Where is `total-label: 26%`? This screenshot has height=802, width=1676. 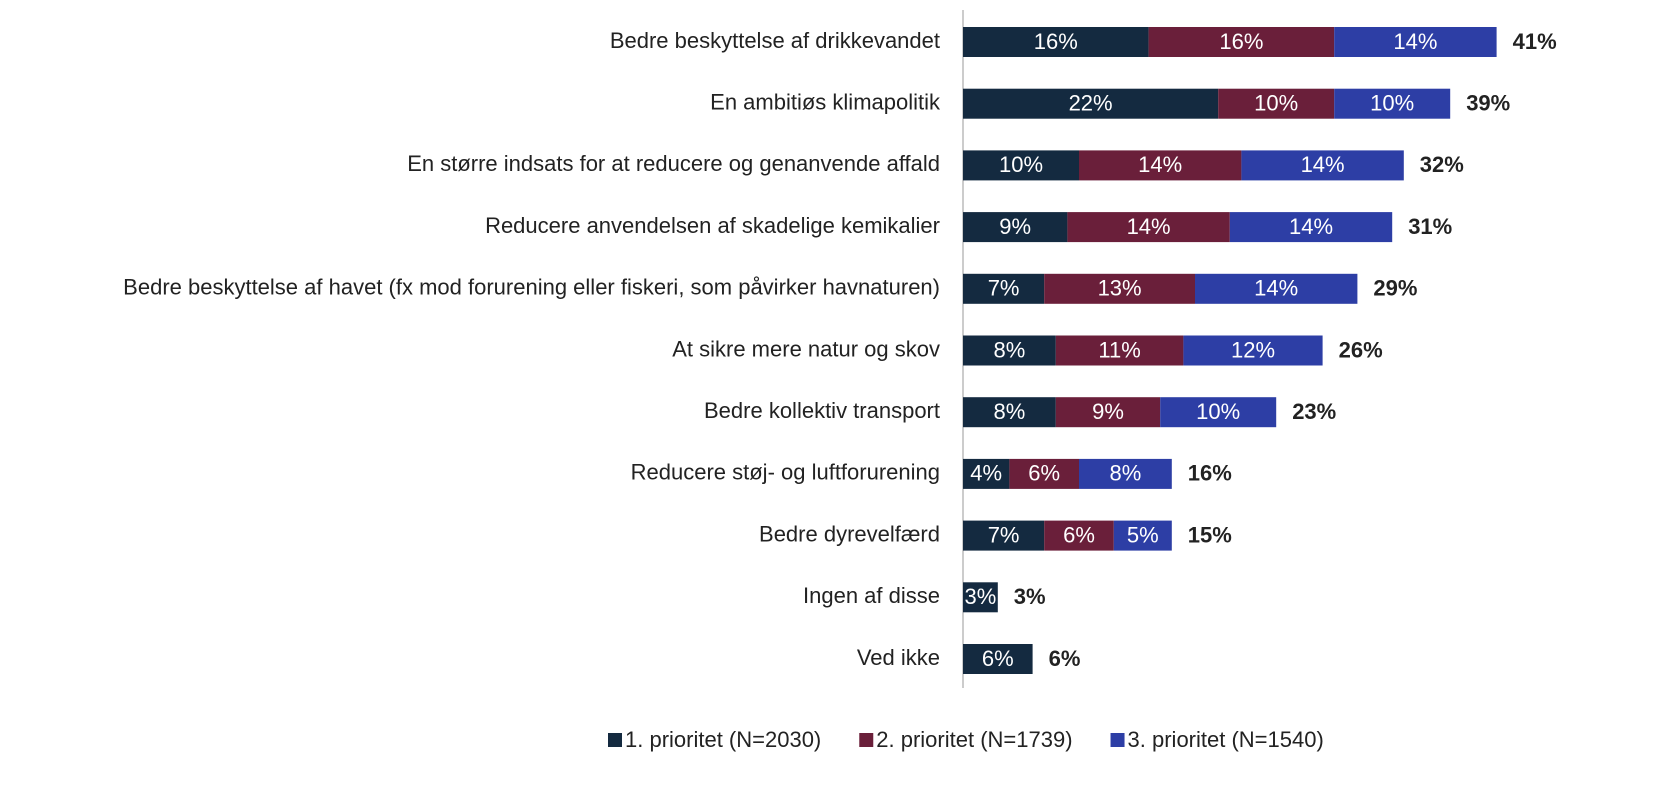
total-label: 26% is located at coordinates (1361, 349).